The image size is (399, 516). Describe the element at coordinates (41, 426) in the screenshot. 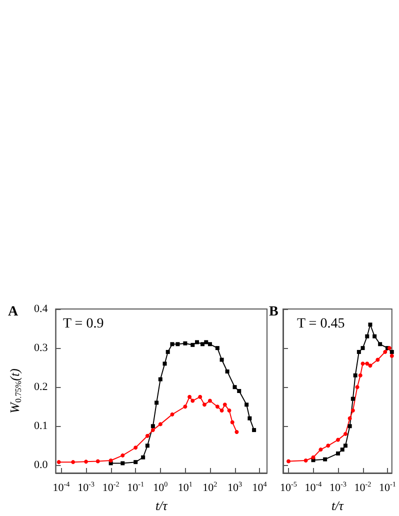

I see `y-tick-label: 0.1` at that location.